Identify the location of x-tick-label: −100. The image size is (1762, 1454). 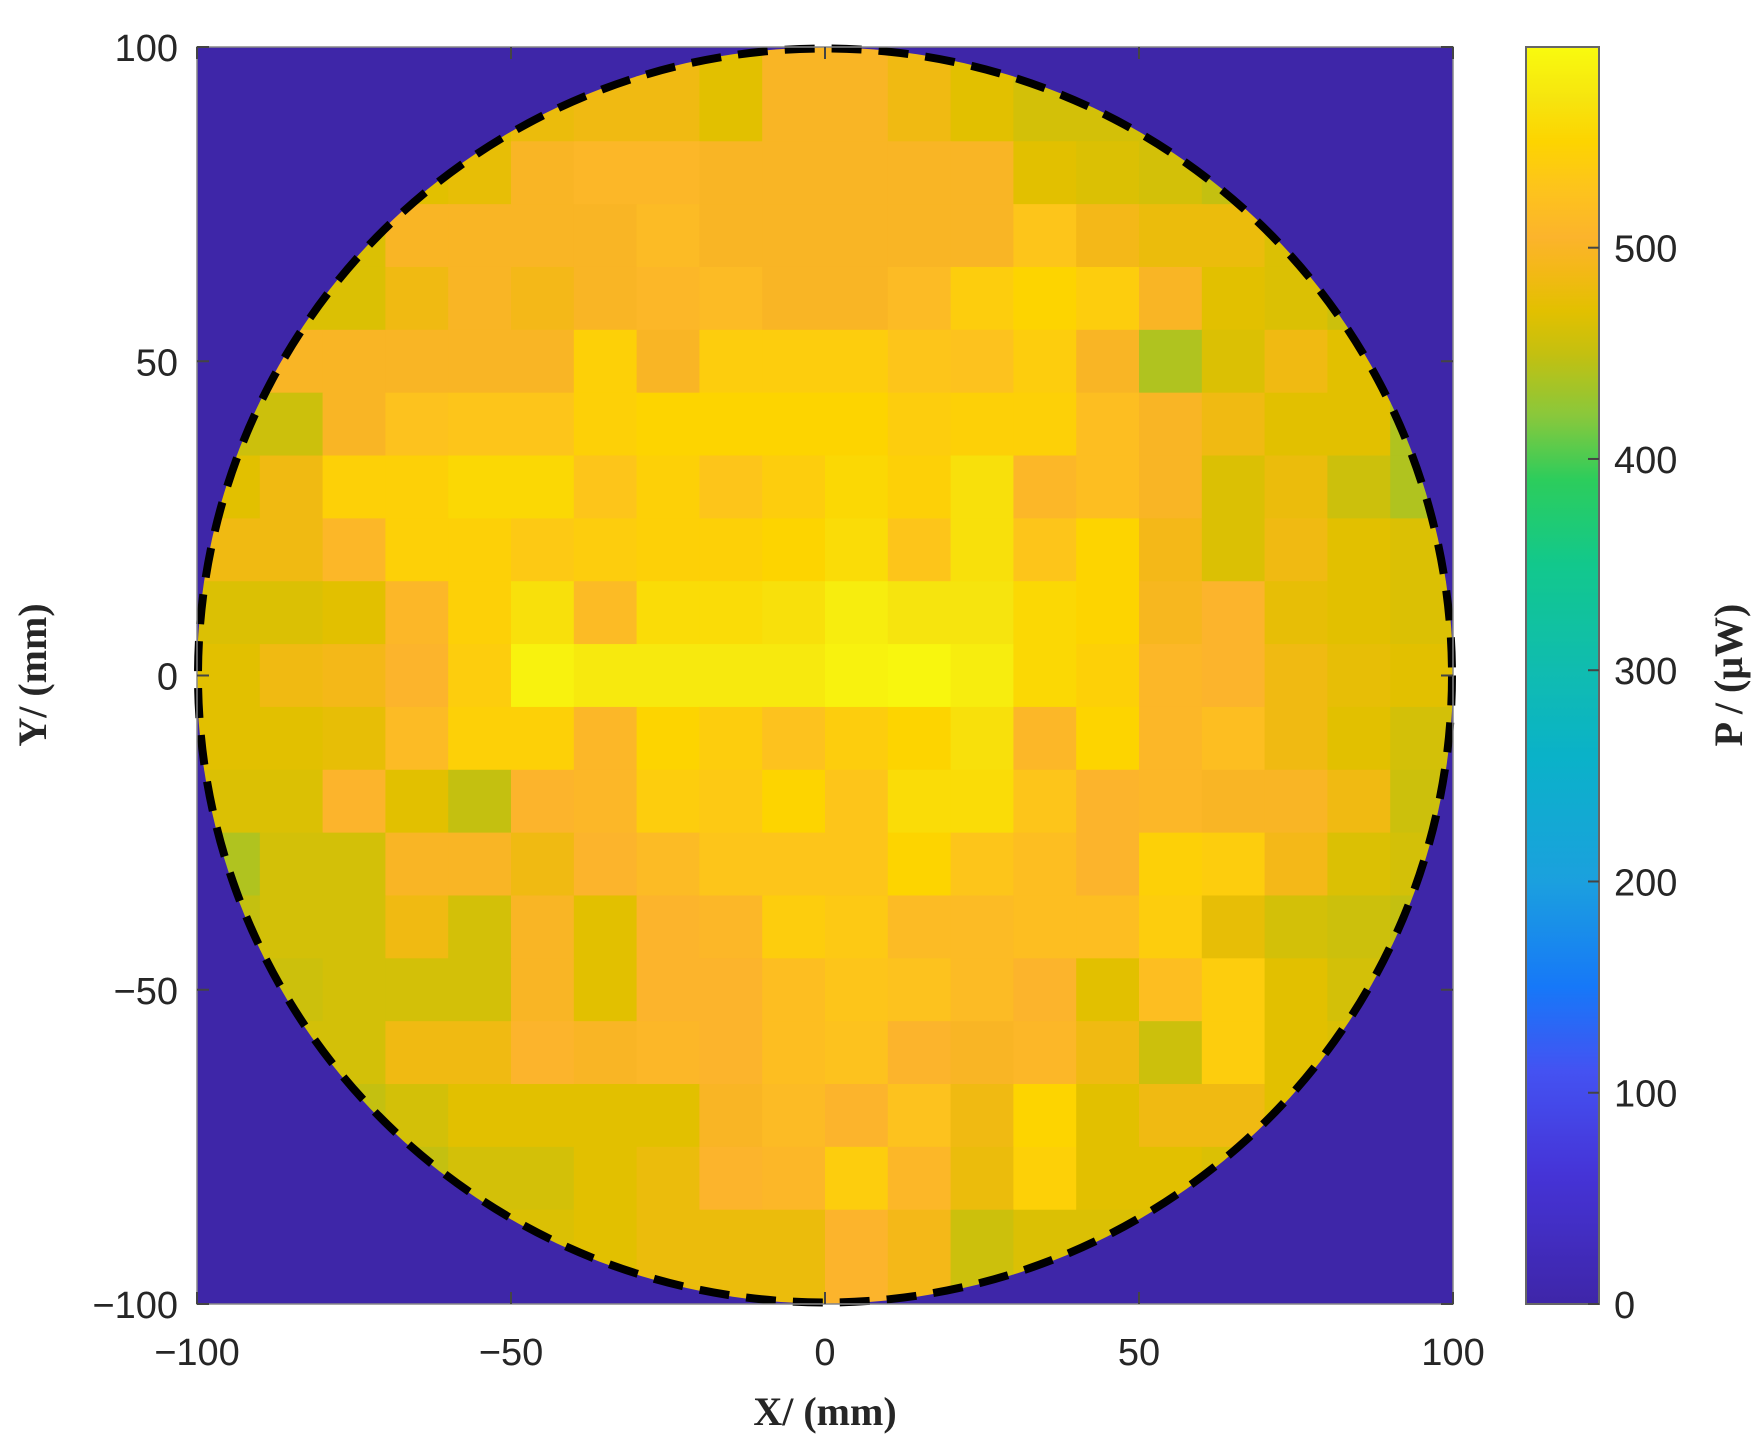
(197, 1353).